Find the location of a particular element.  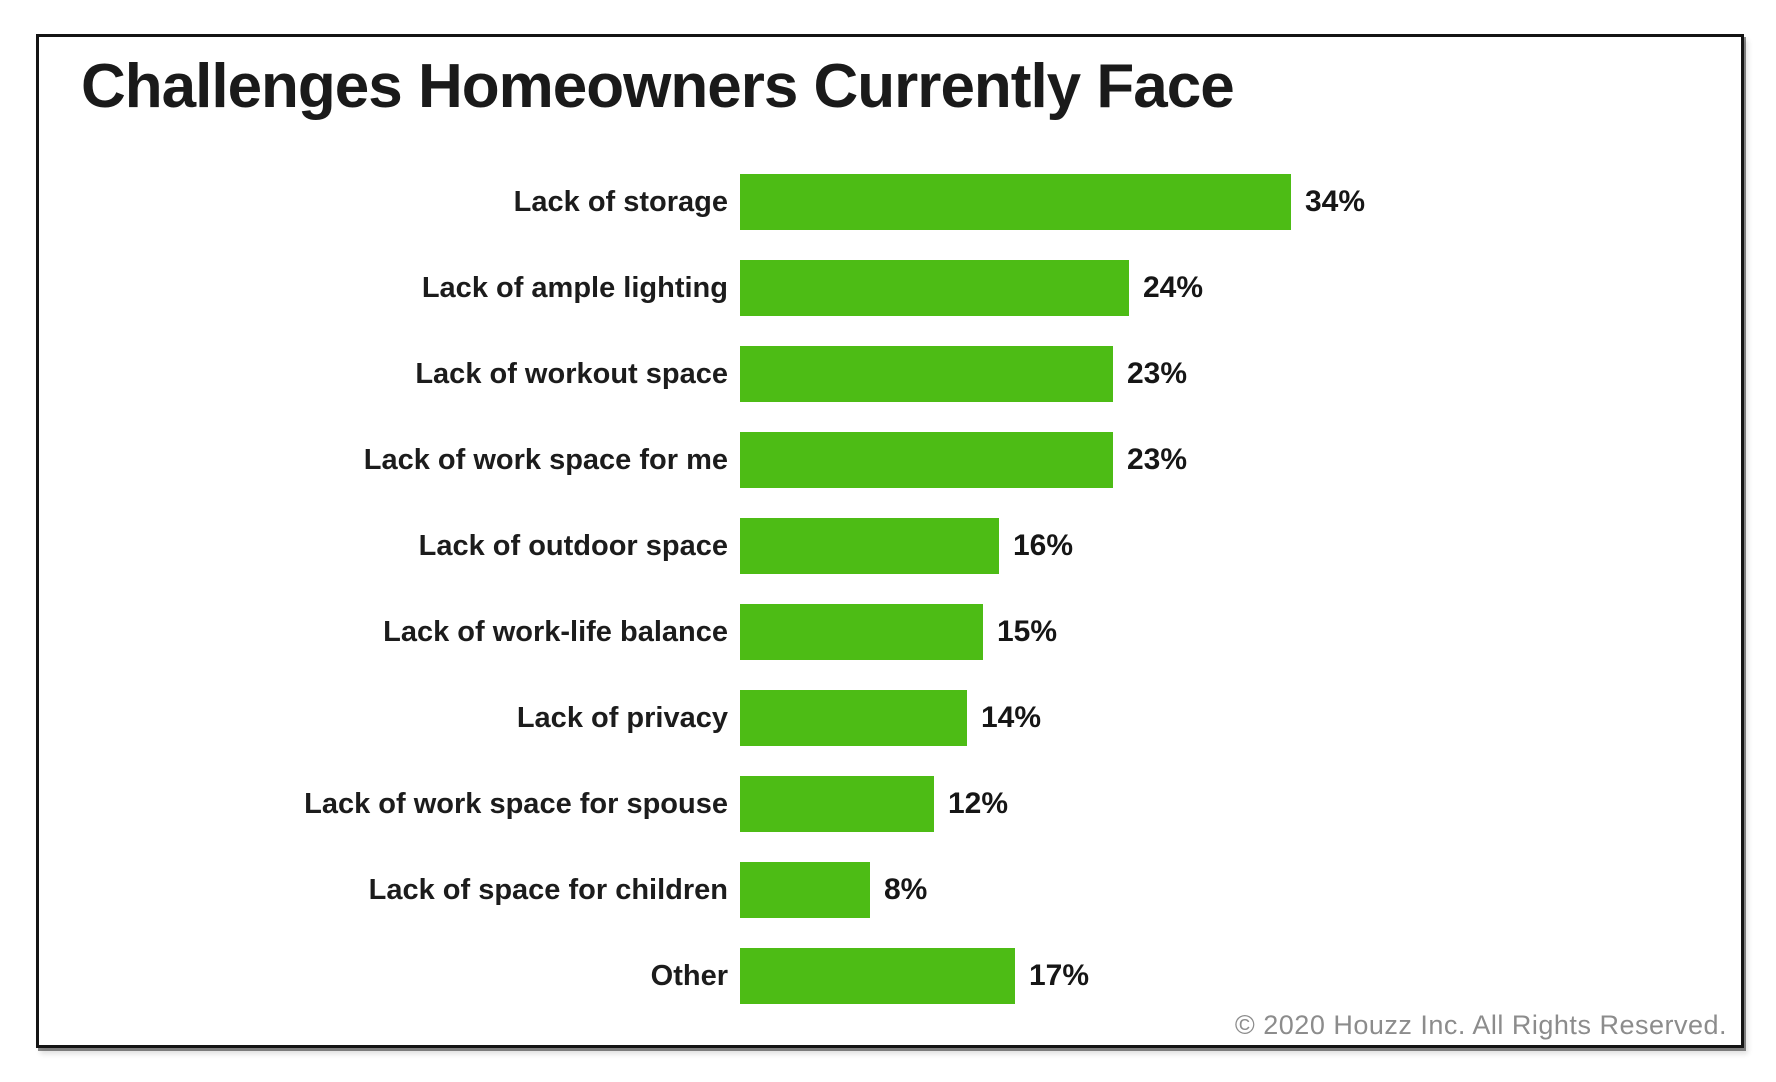

value-label: 34% is located at coordinates (1335, 201).